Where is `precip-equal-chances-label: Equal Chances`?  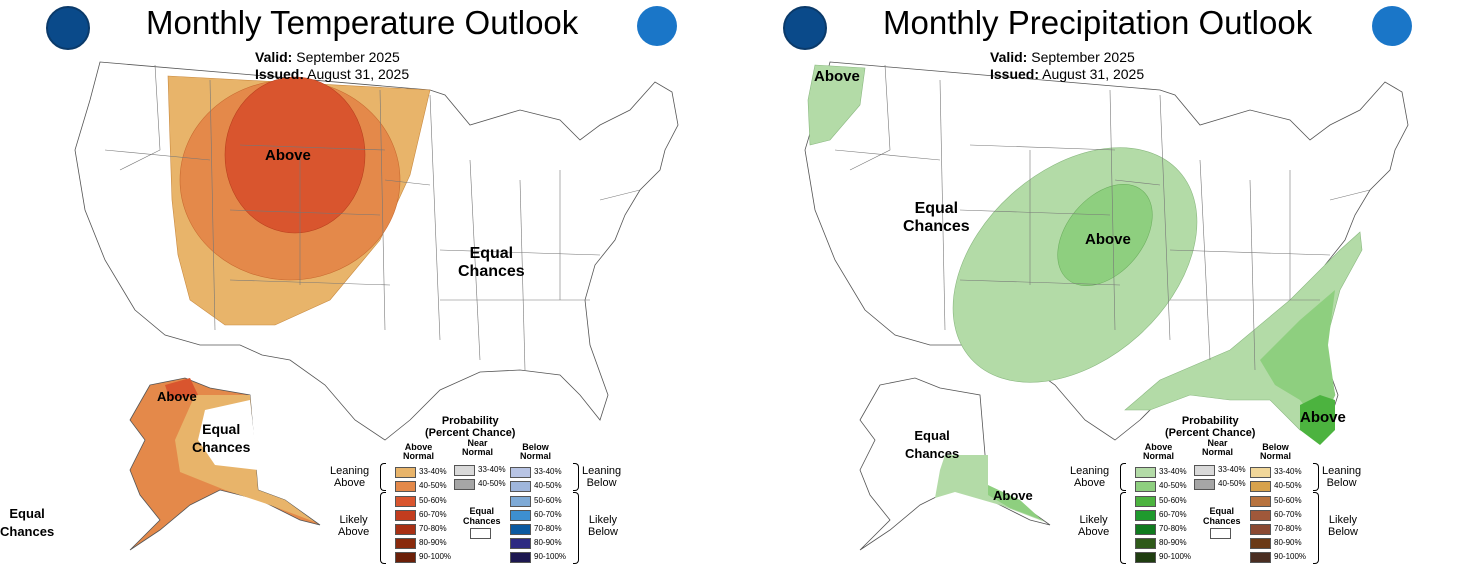 precip-equal-chances-label: Equal Chances is located at coordinates (936, 217).